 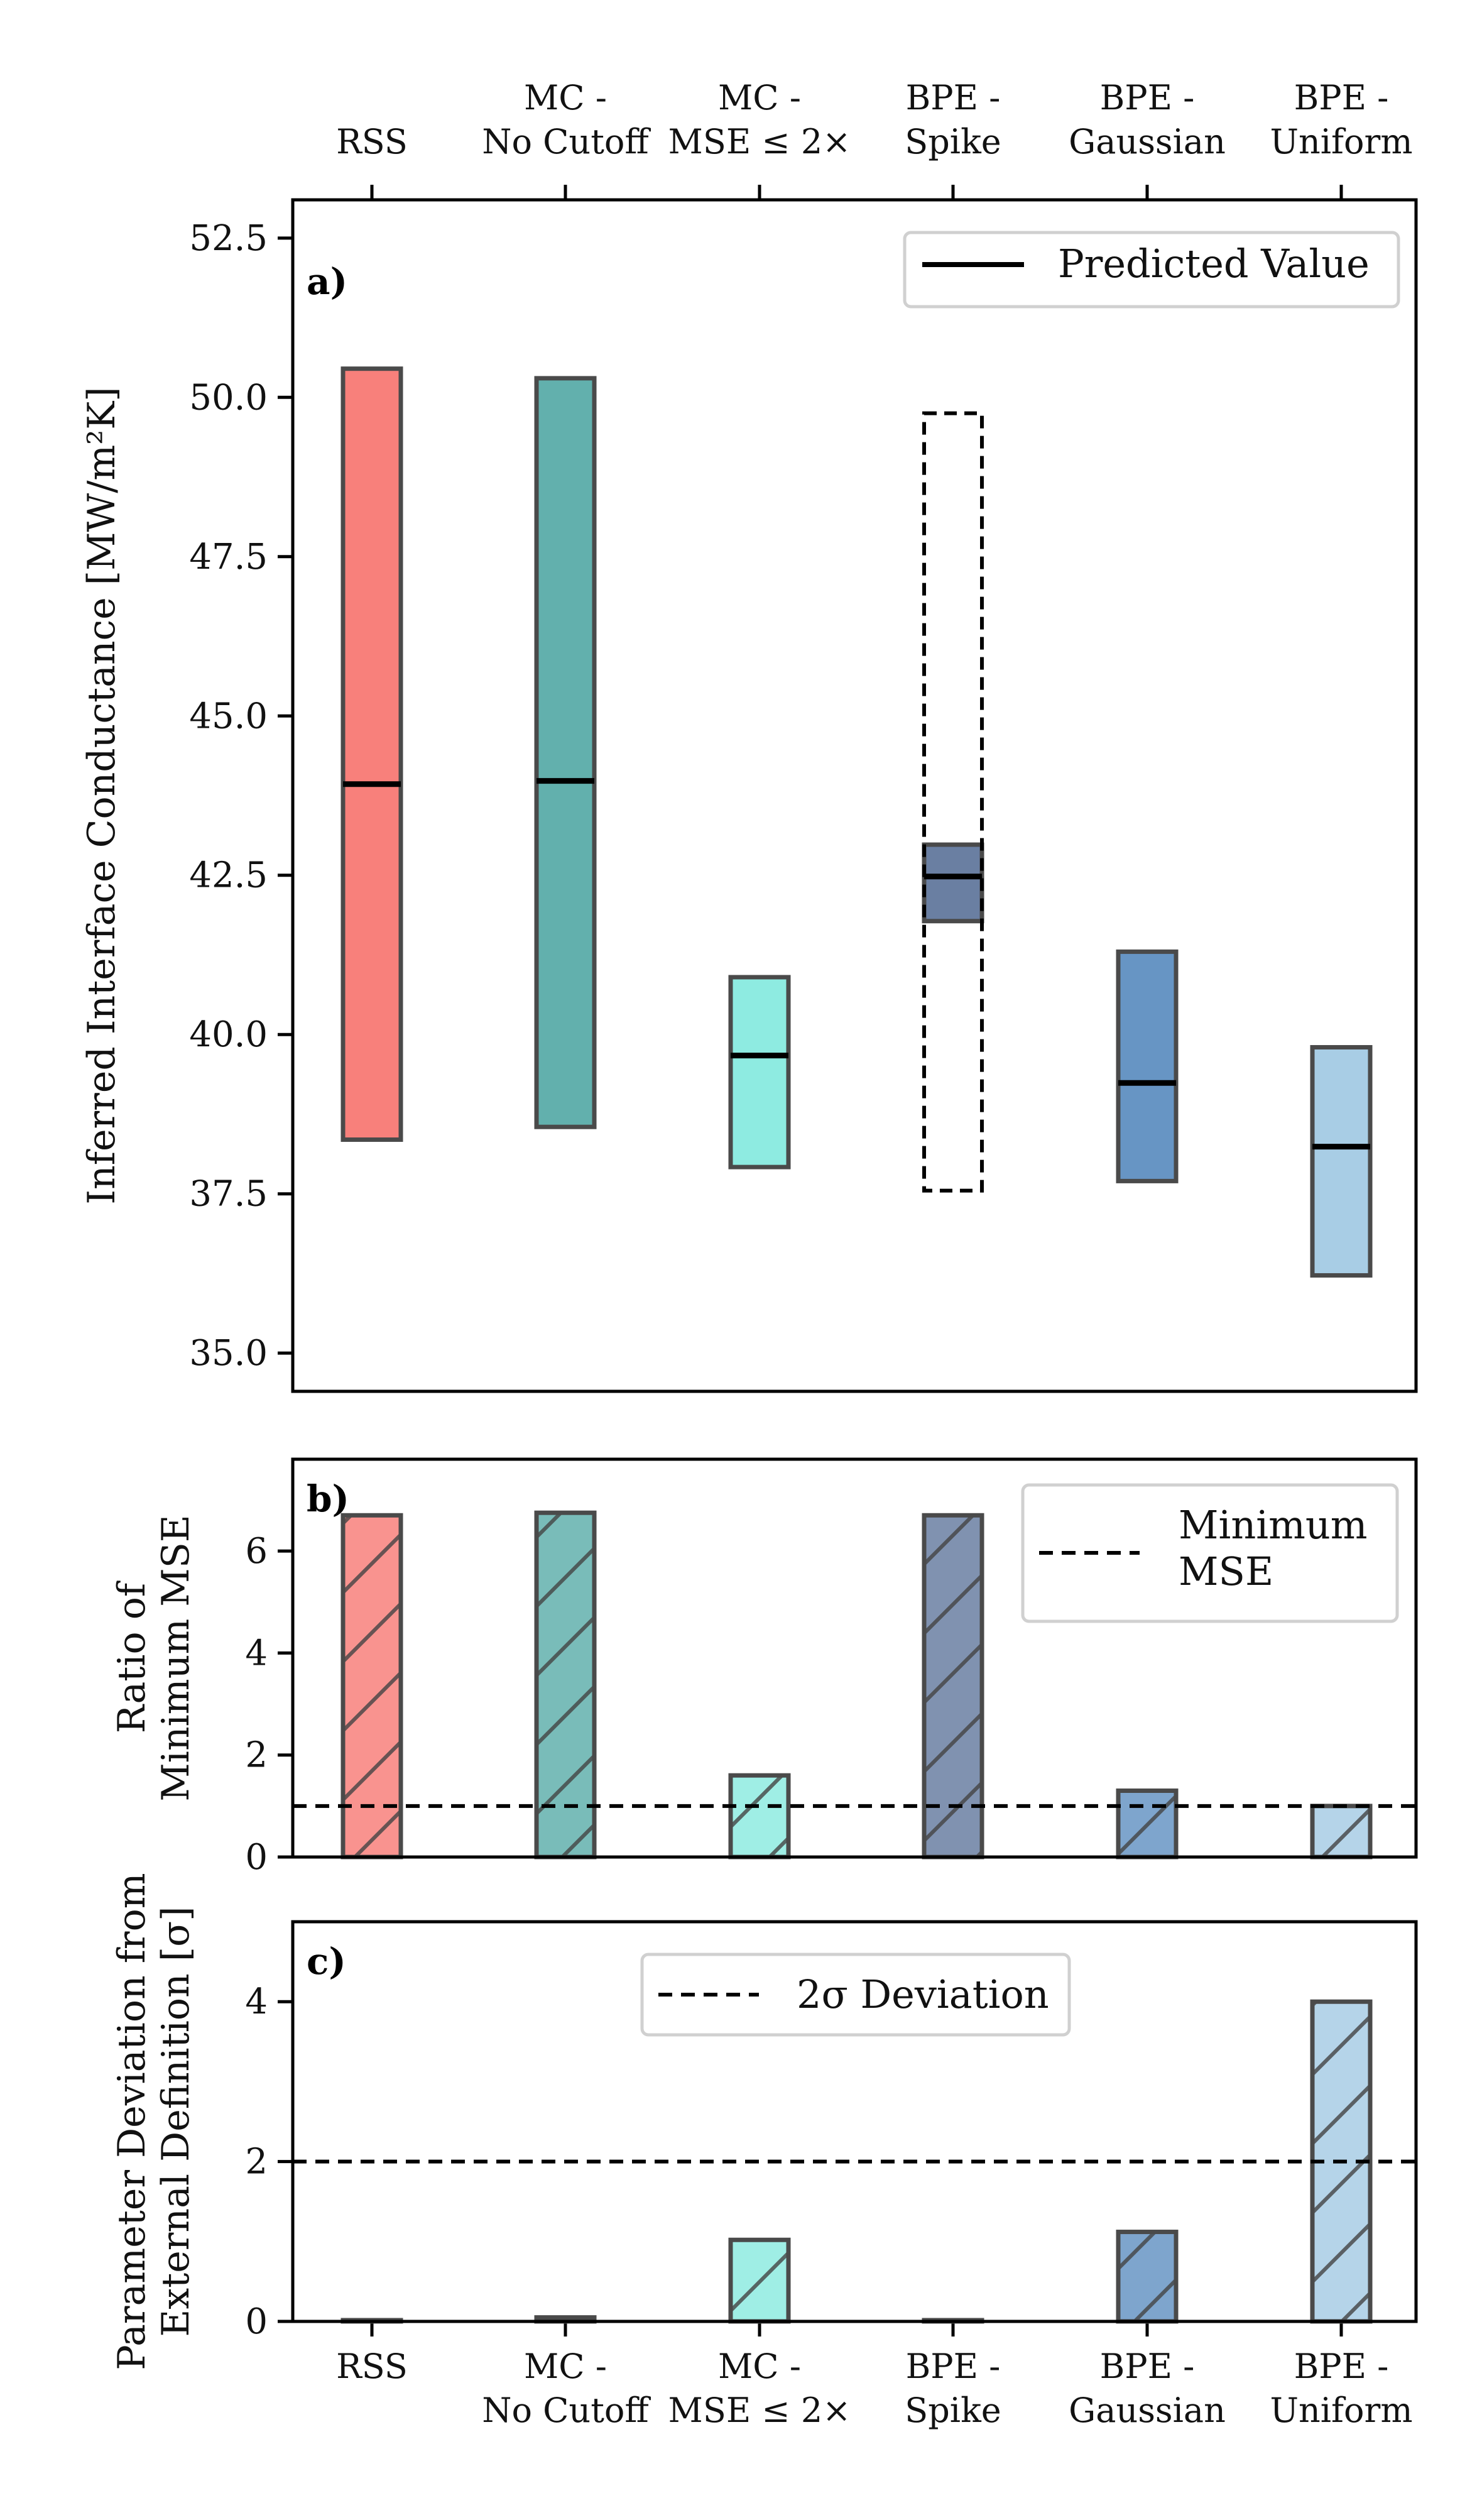 What do you see at coordinates (228, 1034) in the screenshot?
I see `y-tick-label: 40.0` at bounding box center [228, 1034].